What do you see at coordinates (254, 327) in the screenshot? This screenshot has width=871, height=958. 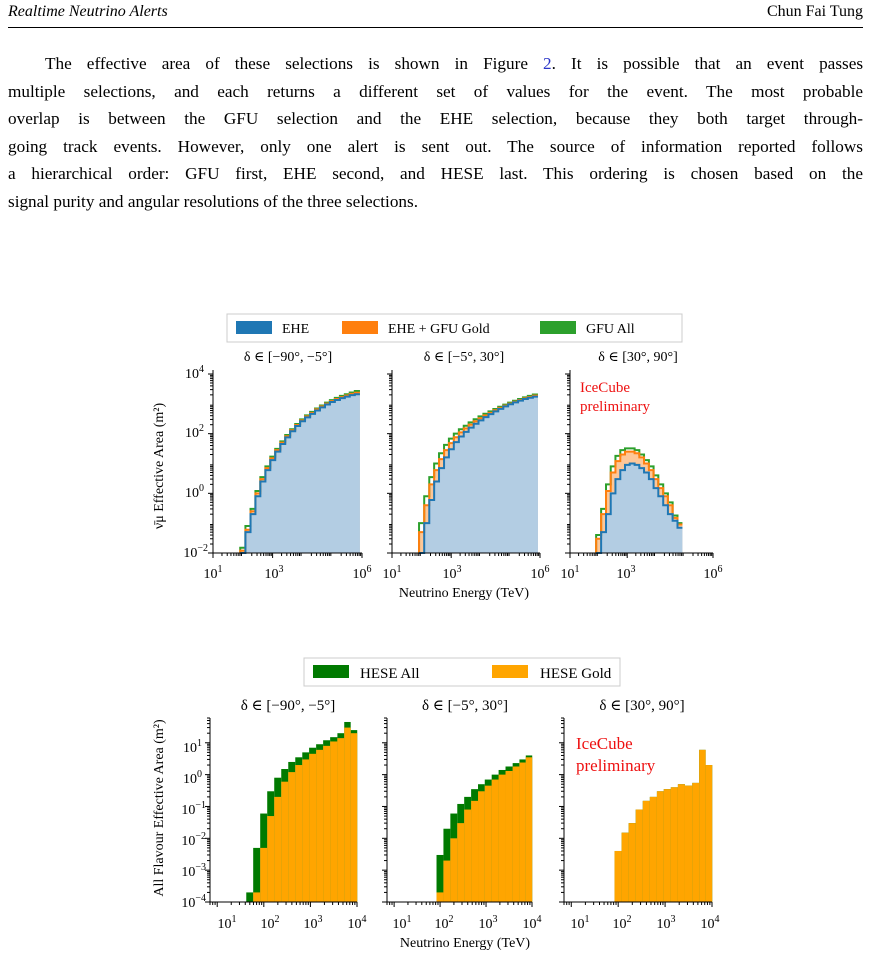 I see `legend-swatch-ehe` at bounding box center [254, 327].